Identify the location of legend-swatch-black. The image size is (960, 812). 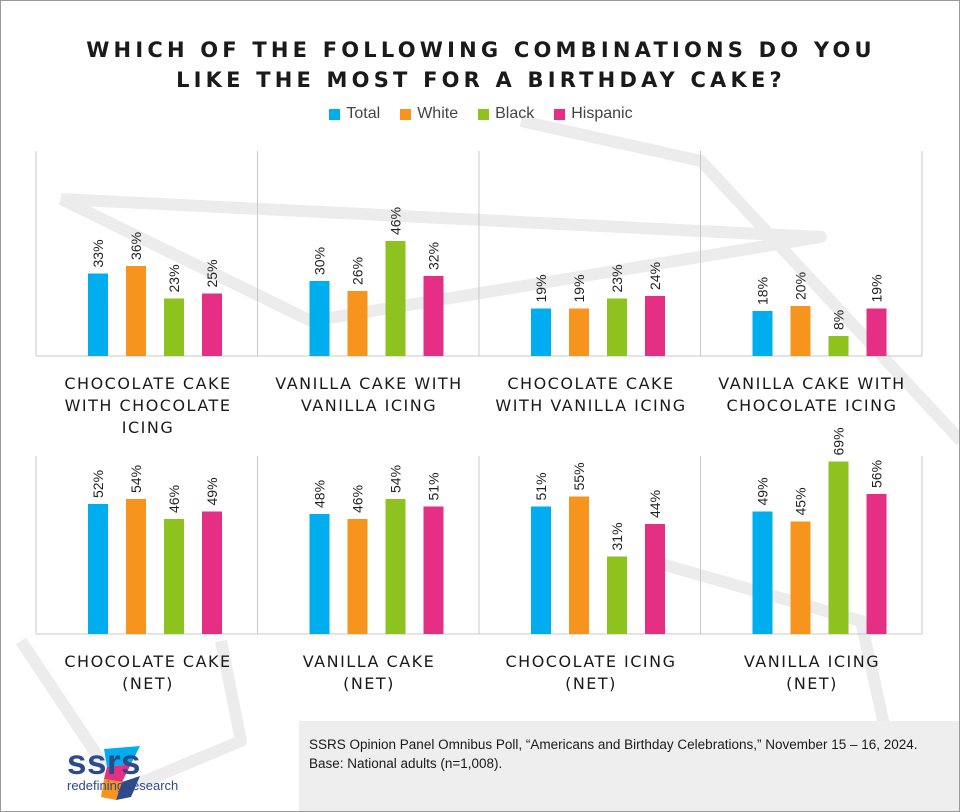
(484, 114).